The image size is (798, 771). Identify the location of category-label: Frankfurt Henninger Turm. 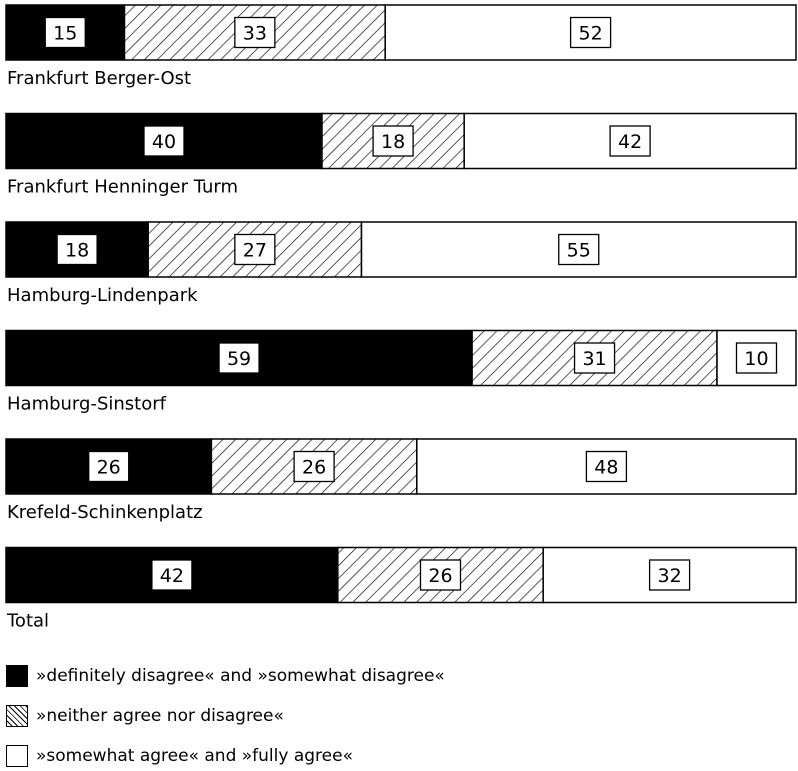
(122, 187).